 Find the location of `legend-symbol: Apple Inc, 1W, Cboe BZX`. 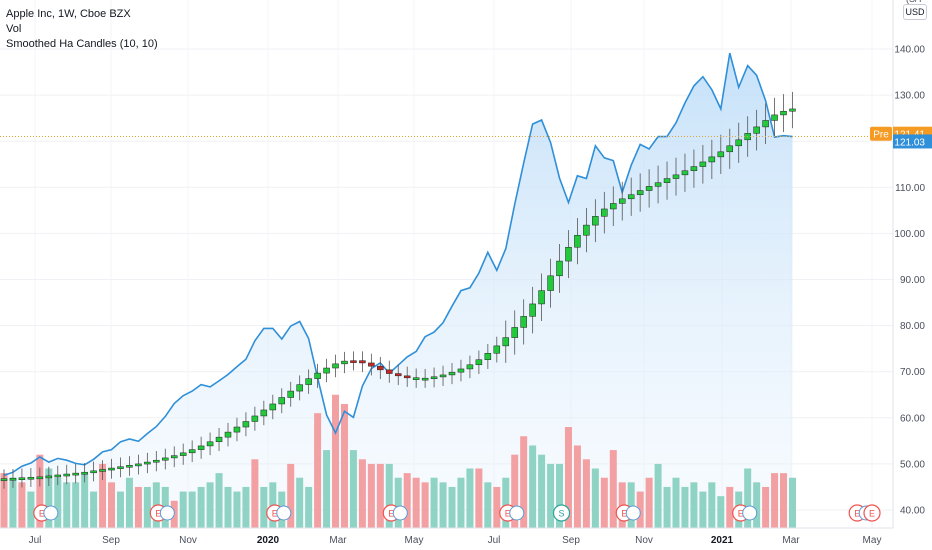

legend-symbol: Apple Inc, 1W, Cboe BZX is located at coordinates (68, 14).